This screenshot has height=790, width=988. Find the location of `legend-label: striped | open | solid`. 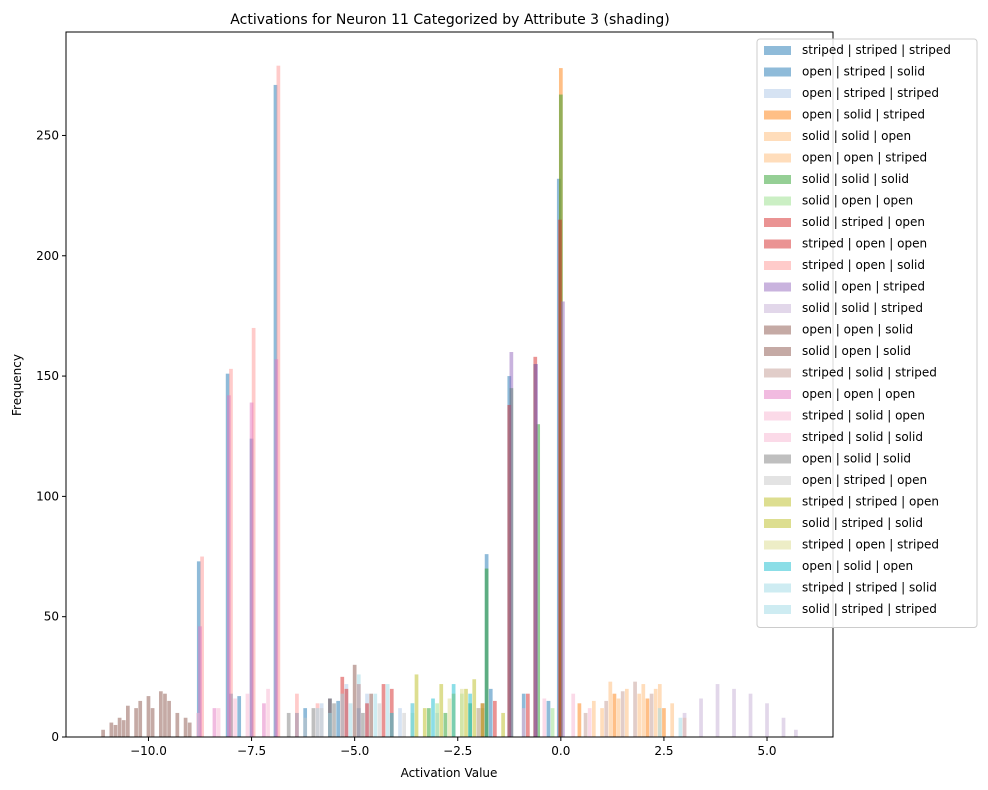

legend-label: striped | open | solid is located at coordinates (863, 265).